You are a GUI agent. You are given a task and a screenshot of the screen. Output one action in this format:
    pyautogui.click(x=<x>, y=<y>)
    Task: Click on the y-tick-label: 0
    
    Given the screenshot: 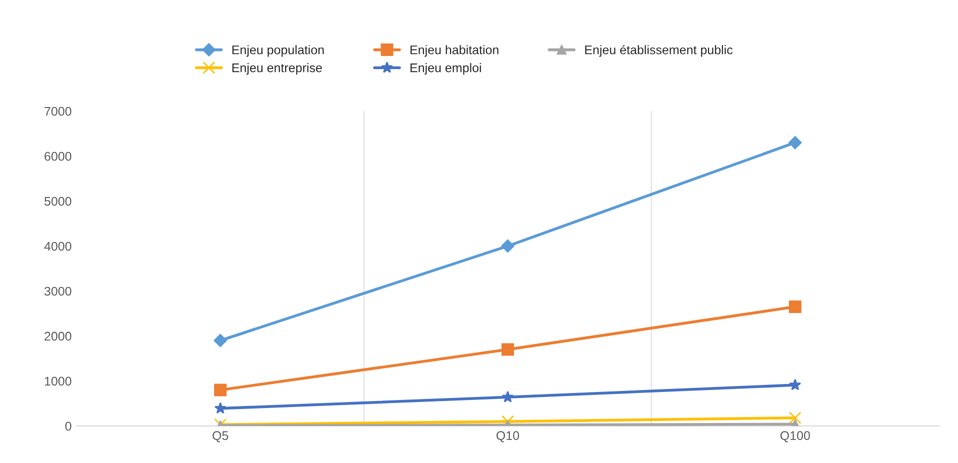 What is the action you would take?
    pyautogui.click(x=68, y=426)
    